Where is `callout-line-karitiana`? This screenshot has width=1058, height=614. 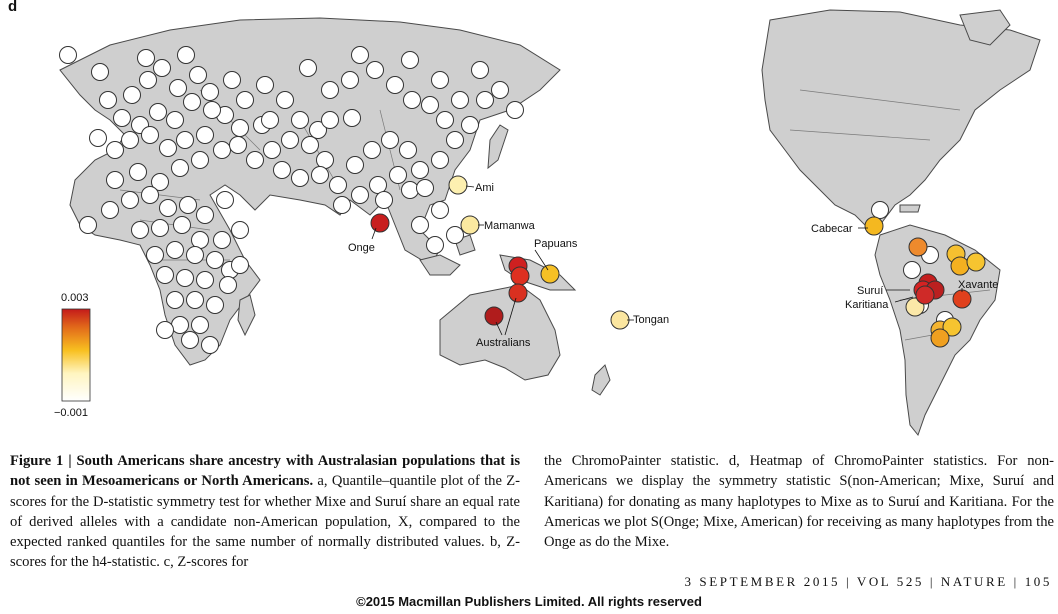 callout-line-karitiana is located at coordinates (904, 299).